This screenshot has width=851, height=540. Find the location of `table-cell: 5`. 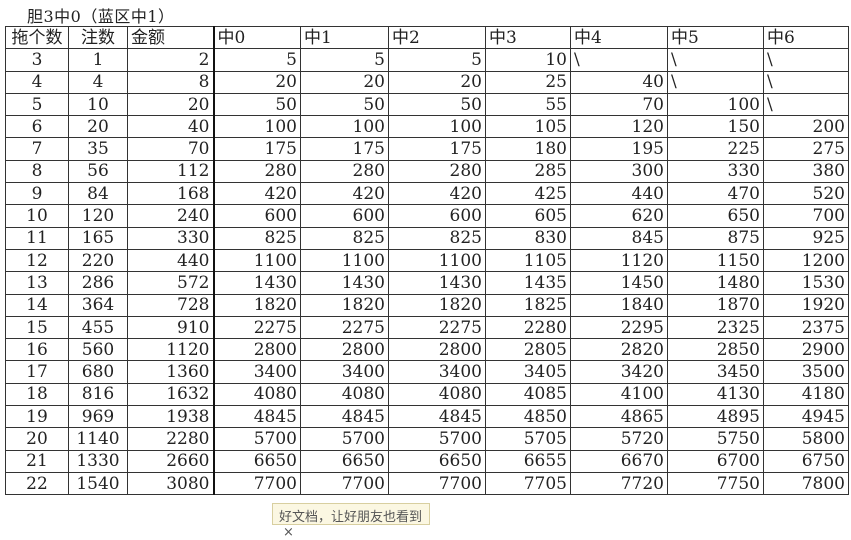

table-cell: 5 is located at coordinates (344, 60).